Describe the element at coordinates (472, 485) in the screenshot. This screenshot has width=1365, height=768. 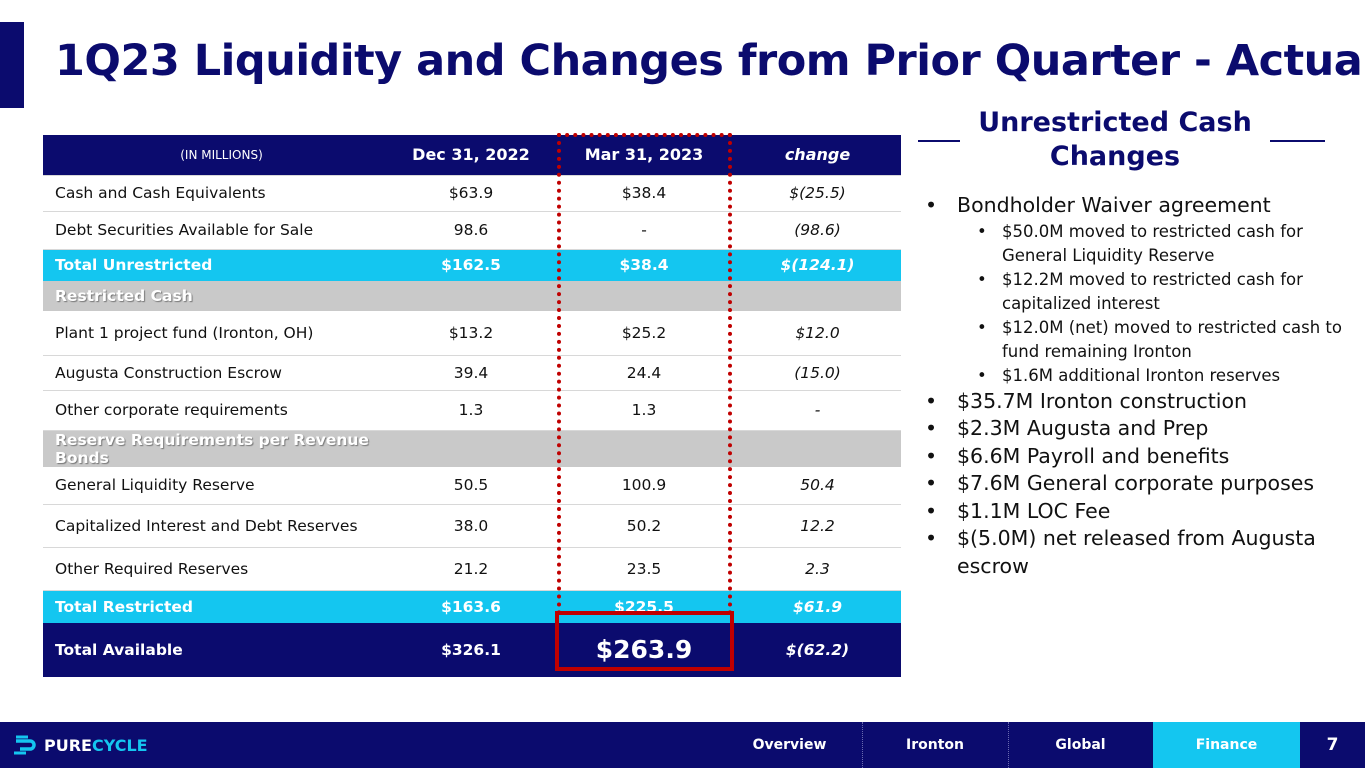
I see `table-row: General Liquidity Reserve 50.5 100.9 50.4` at that location.